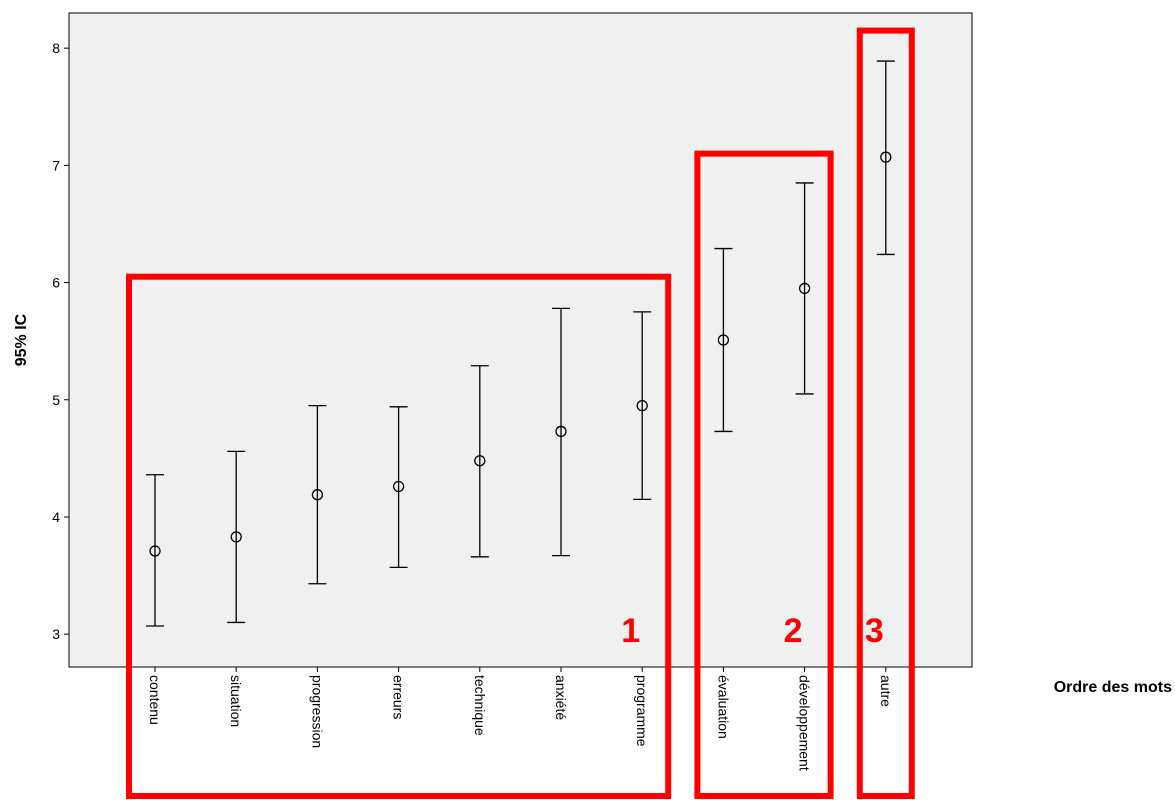  Describe the element at coordinates (399, 697) in the screenshot. I see `x-tick-label: erreurs` at that location.